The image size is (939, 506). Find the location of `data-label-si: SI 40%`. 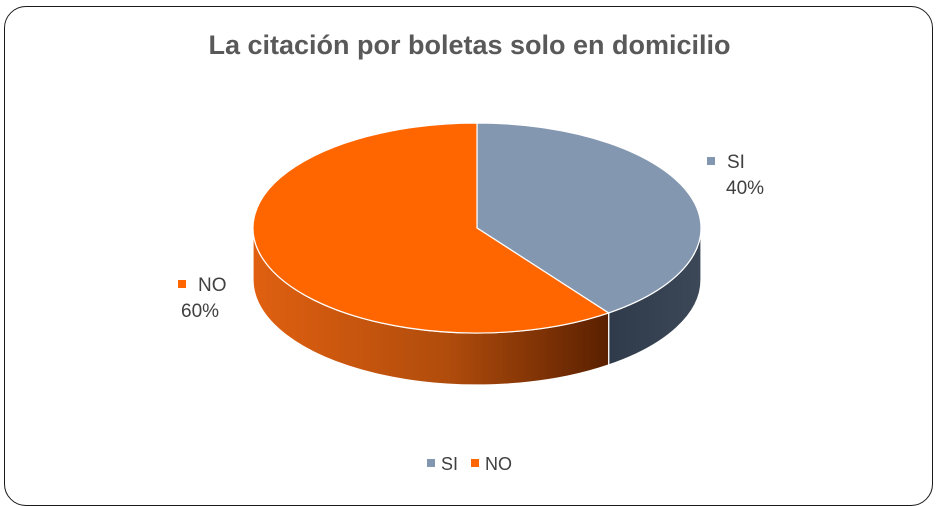

data-label-si: SI 40% is located at coordinates (735, 176).